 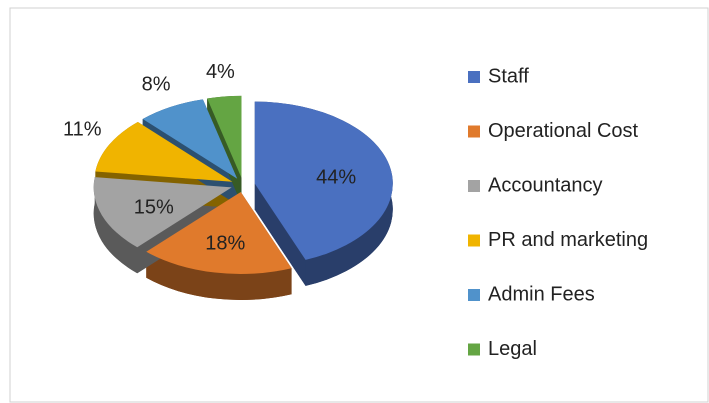 I want to click on legend-label: Staff, so click(x=508, y=76).